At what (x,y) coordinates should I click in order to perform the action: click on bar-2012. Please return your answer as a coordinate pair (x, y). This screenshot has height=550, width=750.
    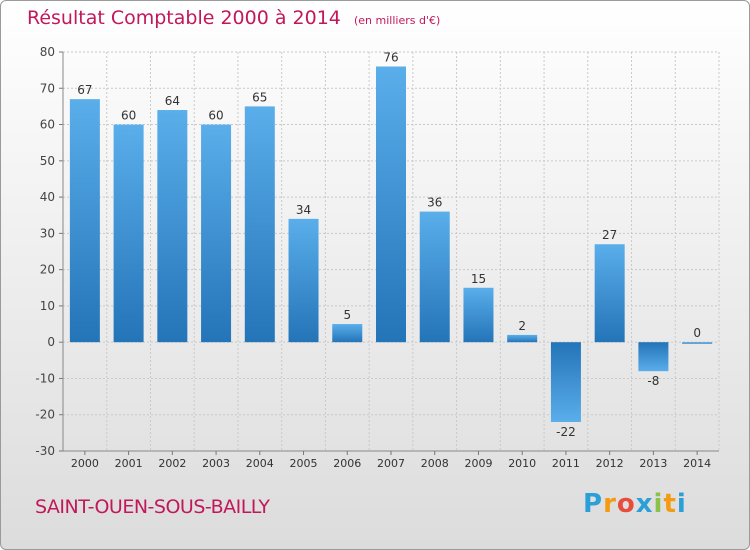
    Looking at the image, I should click on (609, 293).